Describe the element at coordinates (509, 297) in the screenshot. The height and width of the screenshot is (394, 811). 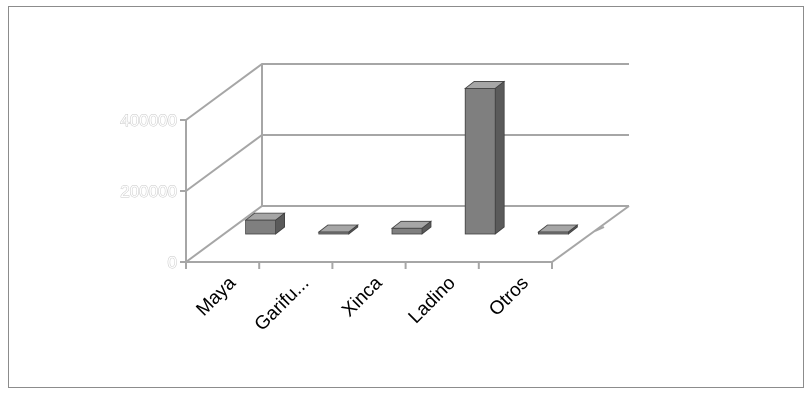
I see `category-label: Otros` at that location.